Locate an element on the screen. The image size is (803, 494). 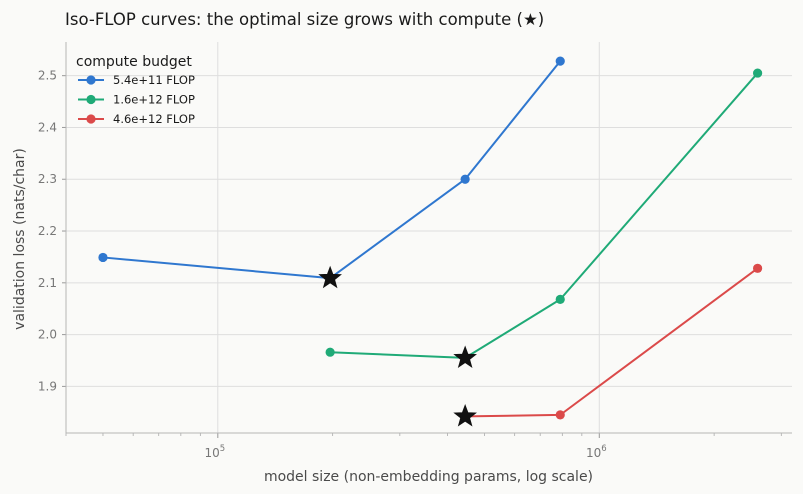
legend-item-label: 4.6e+12 FLOP is located at coordinates (154, 119).